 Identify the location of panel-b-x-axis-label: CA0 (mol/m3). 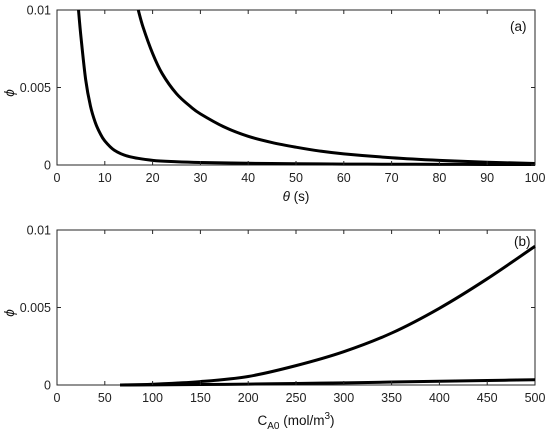
(295, 421).